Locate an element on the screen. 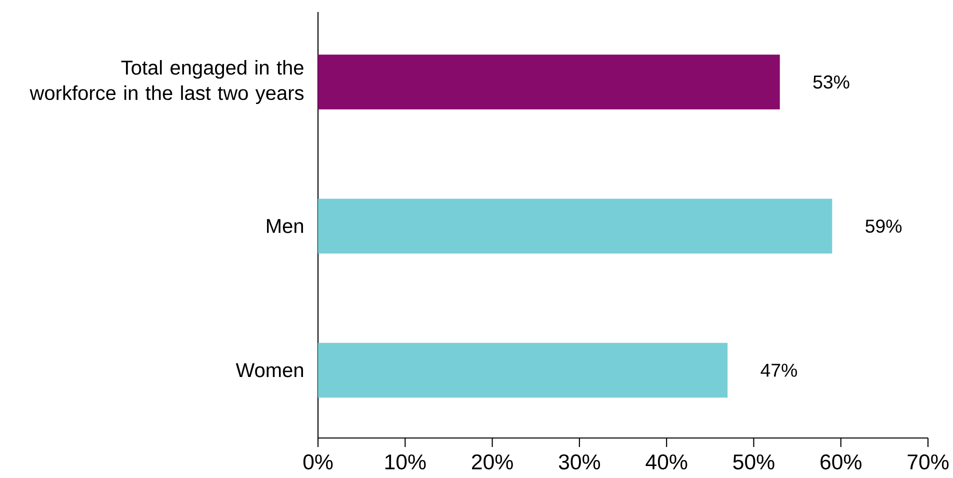 Image resolution: width=953 pixels, height=478 pixels. data-label: 47% is located at coordinates (778, 370).